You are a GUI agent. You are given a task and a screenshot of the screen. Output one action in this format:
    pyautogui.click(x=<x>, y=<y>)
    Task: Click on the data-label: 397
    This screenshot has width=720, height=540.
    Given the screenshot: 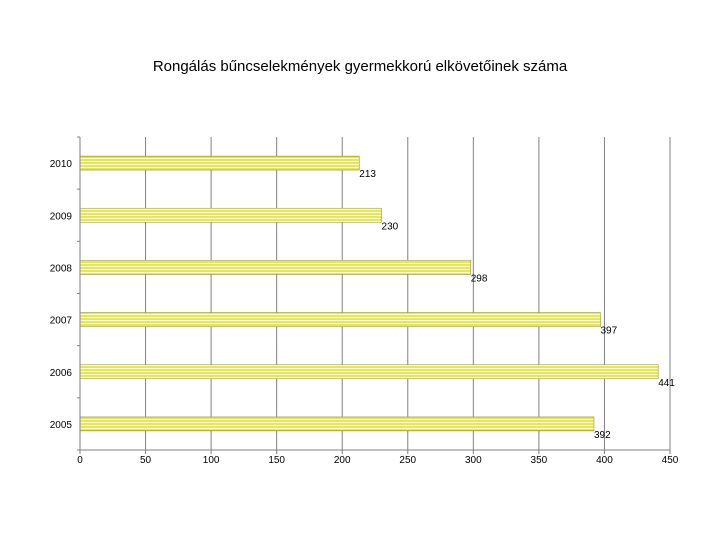 What is the action you would take?
    pyautogui.click(x=609, y=331)
    